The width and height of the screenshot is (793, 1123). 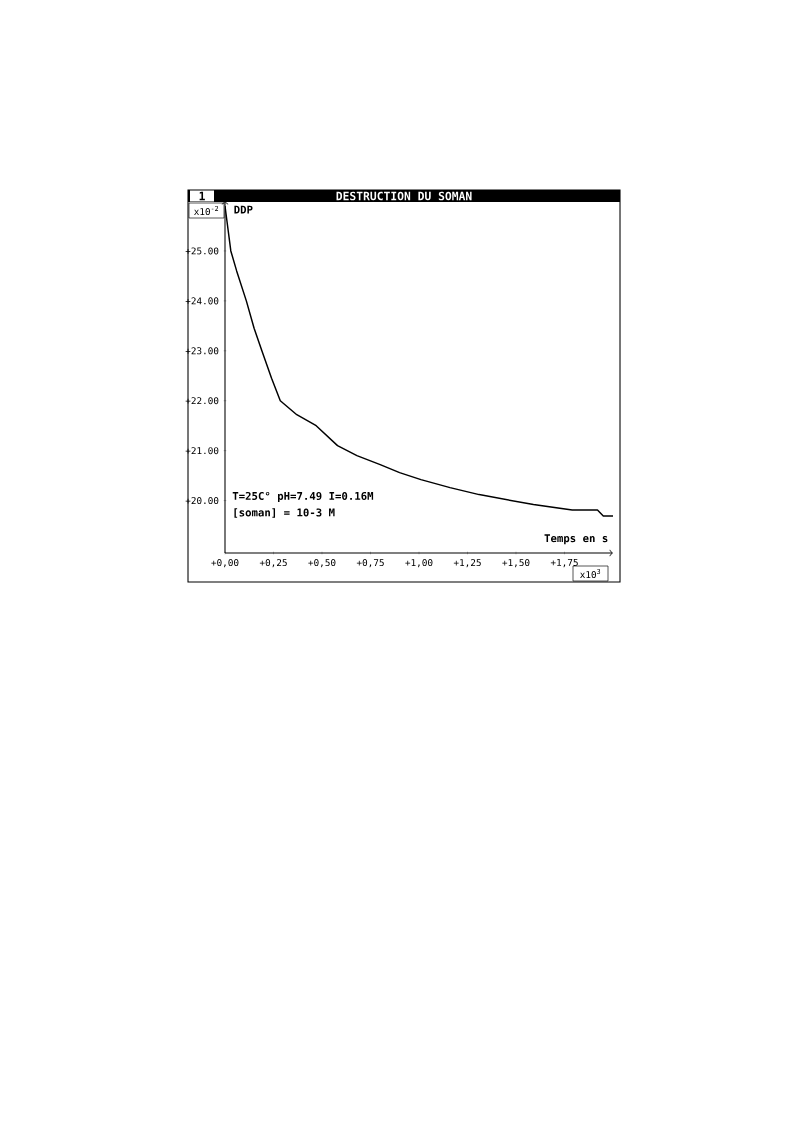 What do you see at coordinates (202, 251) in the screenshot?
I see `y-tick-label: +25.00` at bounding box center [202, 251].